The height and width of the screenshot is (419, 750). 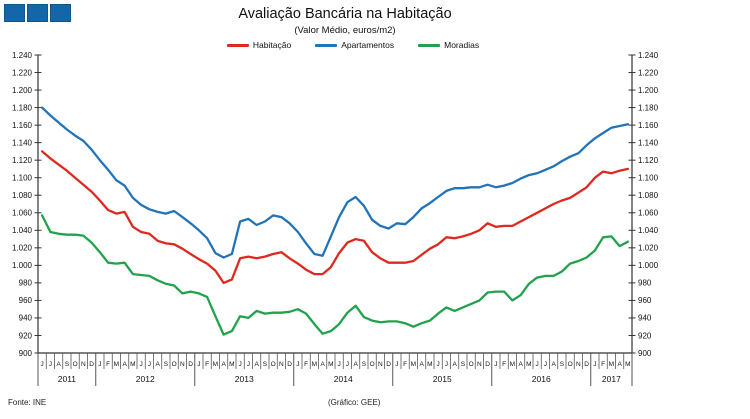 I want to click on logo-squares, so click(x=37, y=13).